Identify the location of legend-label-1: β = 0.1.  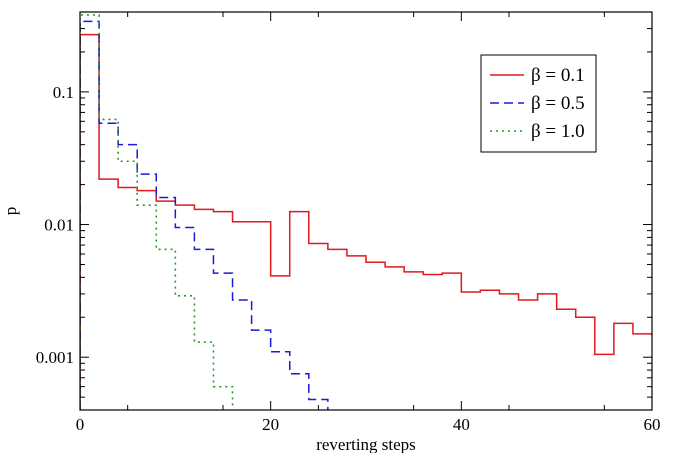
(558, 75).